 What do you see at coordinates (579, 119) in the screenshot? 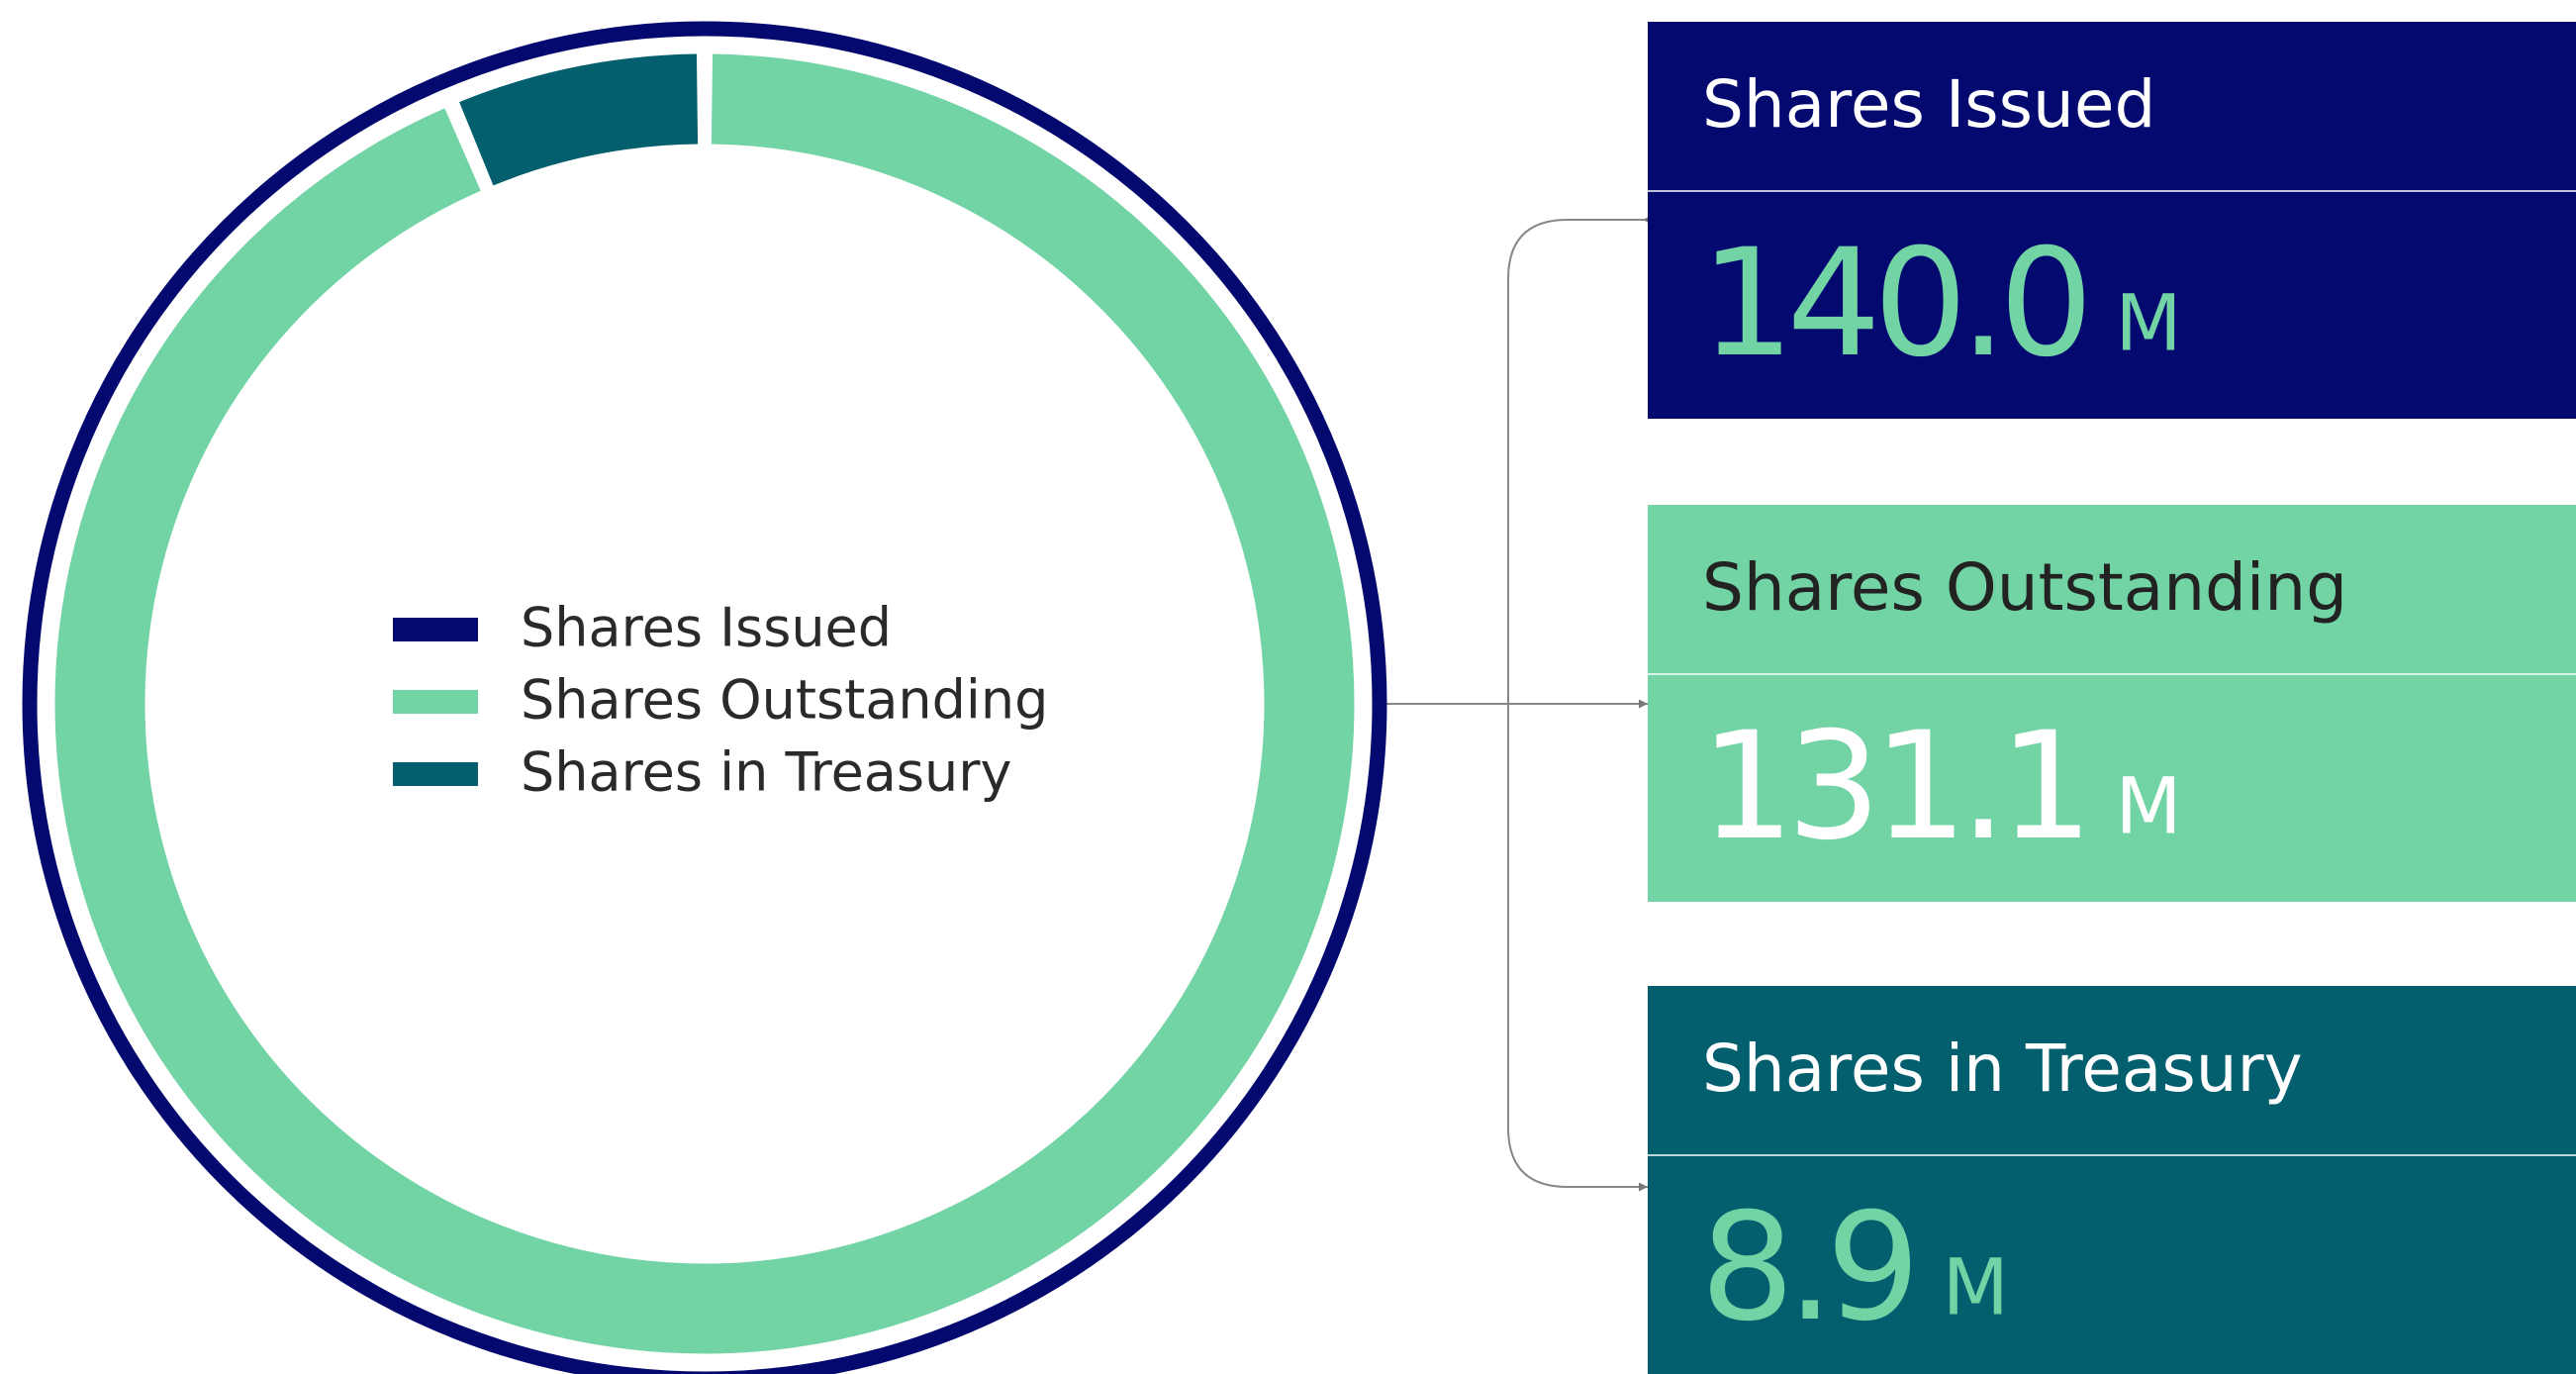
I see `donut-segment` at bounding box center [579, 119].